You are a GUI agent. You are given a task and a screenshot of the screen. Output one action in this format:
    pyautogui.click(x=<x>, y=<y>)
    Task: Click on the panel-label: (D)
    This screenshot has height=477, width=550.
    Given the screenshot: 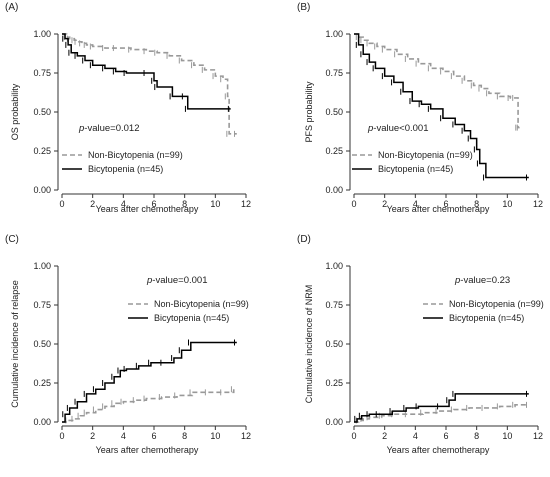 What is the action you would take?
    pyautogui.click(x=304, y=239)
    